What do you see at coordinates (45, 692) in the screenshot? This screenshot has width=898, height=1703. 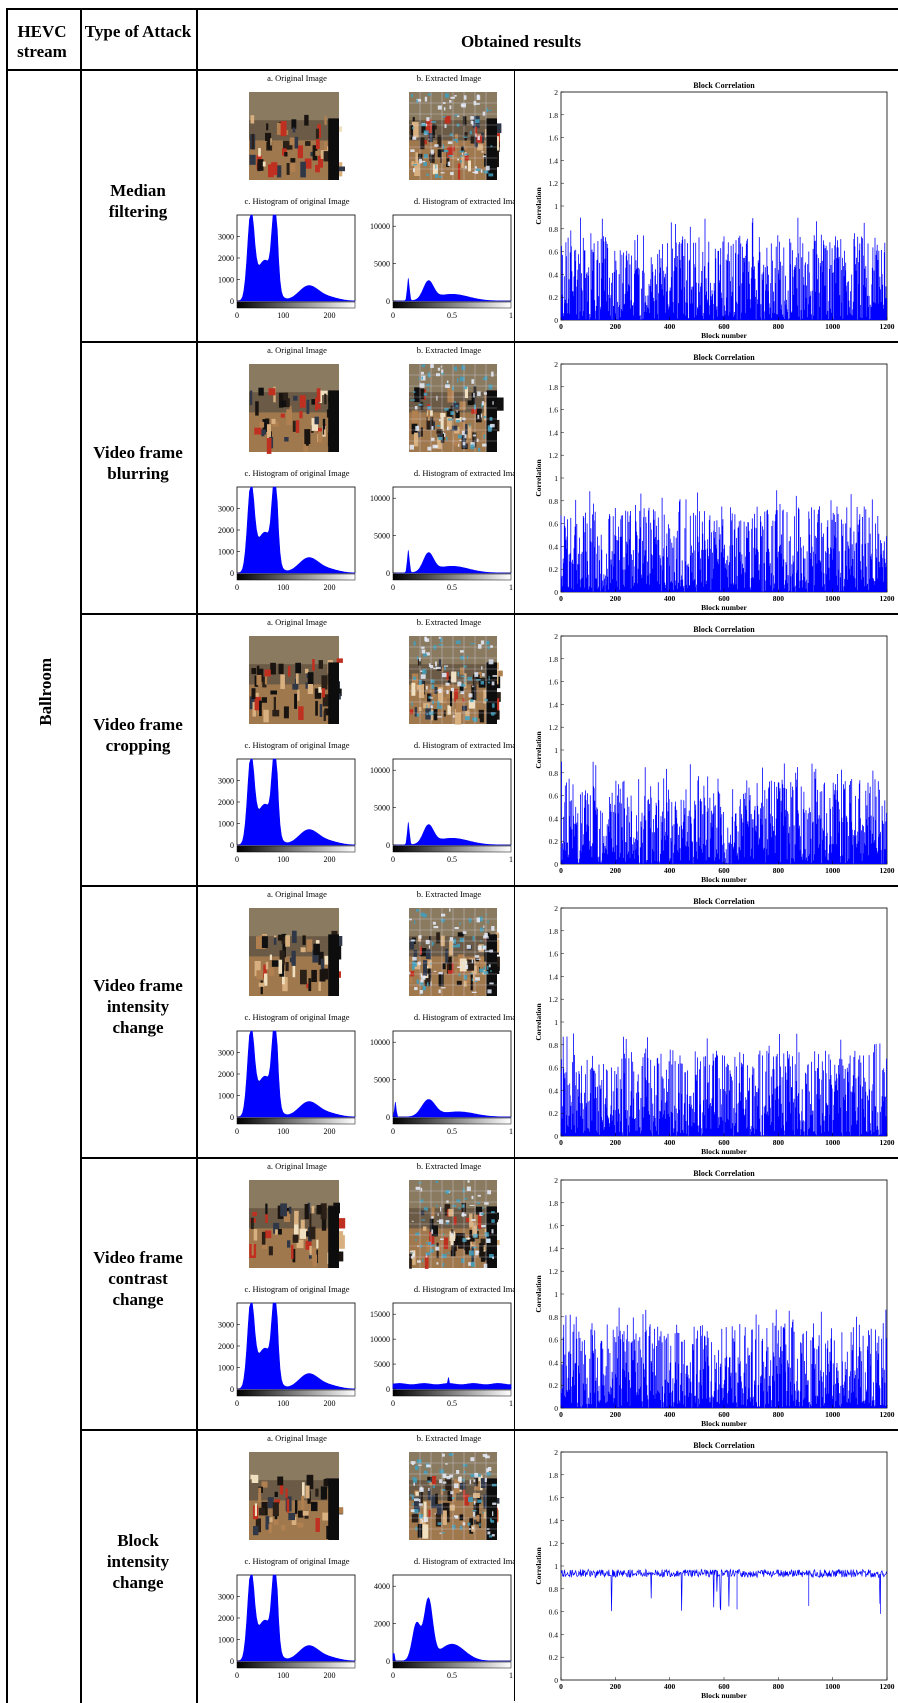 I see `stream-name: Ballroom` at bounding box center [45, 692].